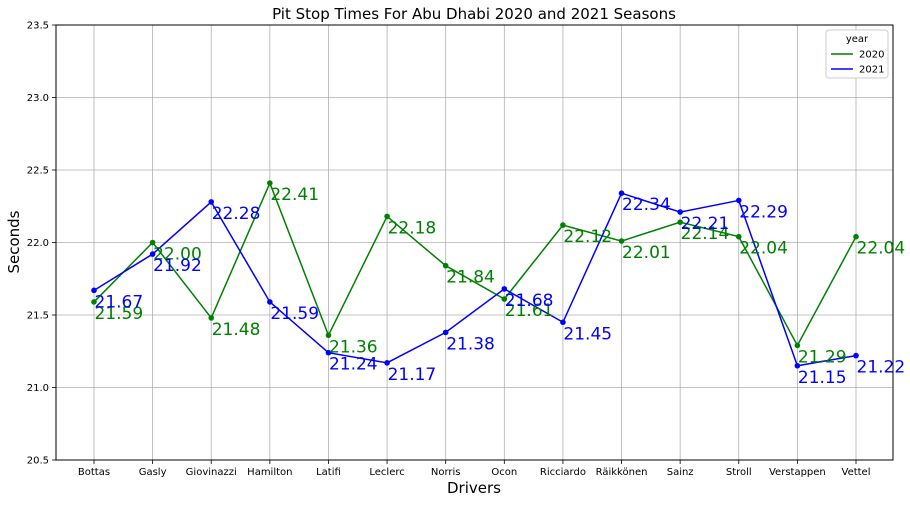 Image resolution: width=910 pixels, height=507 pixels. Describe the element at coordinates (119, 314) in the screenshot. I see `data-label-2020: 21.59` at that location.